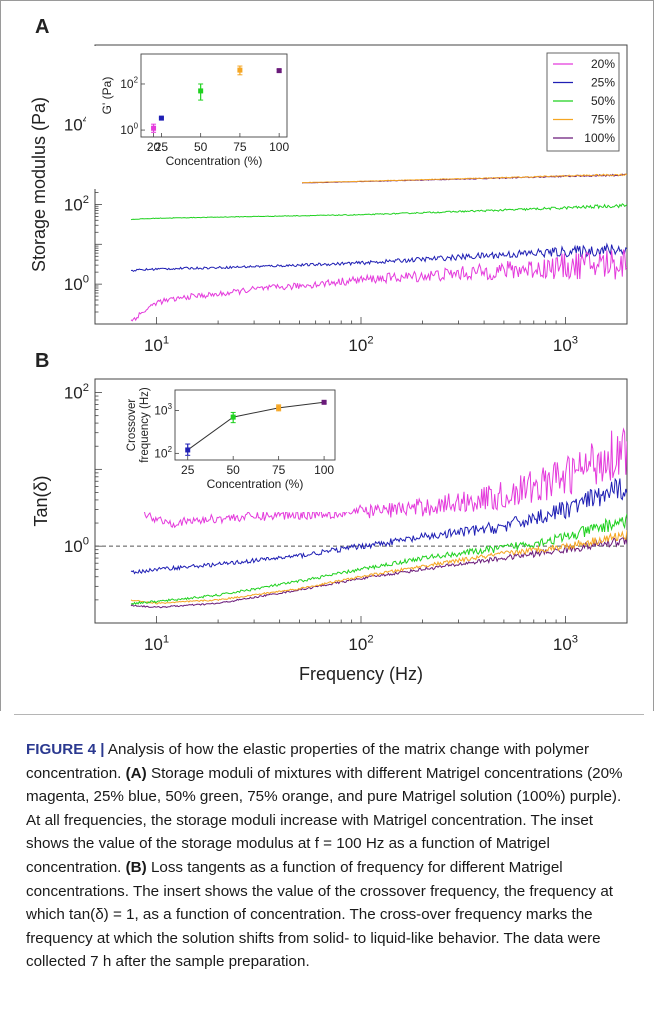 The image size is (654, 1021). Describe the element at coordinates (41, 500) in the screenshot. I see `y-axis-label: Tan(δ)` at that location.